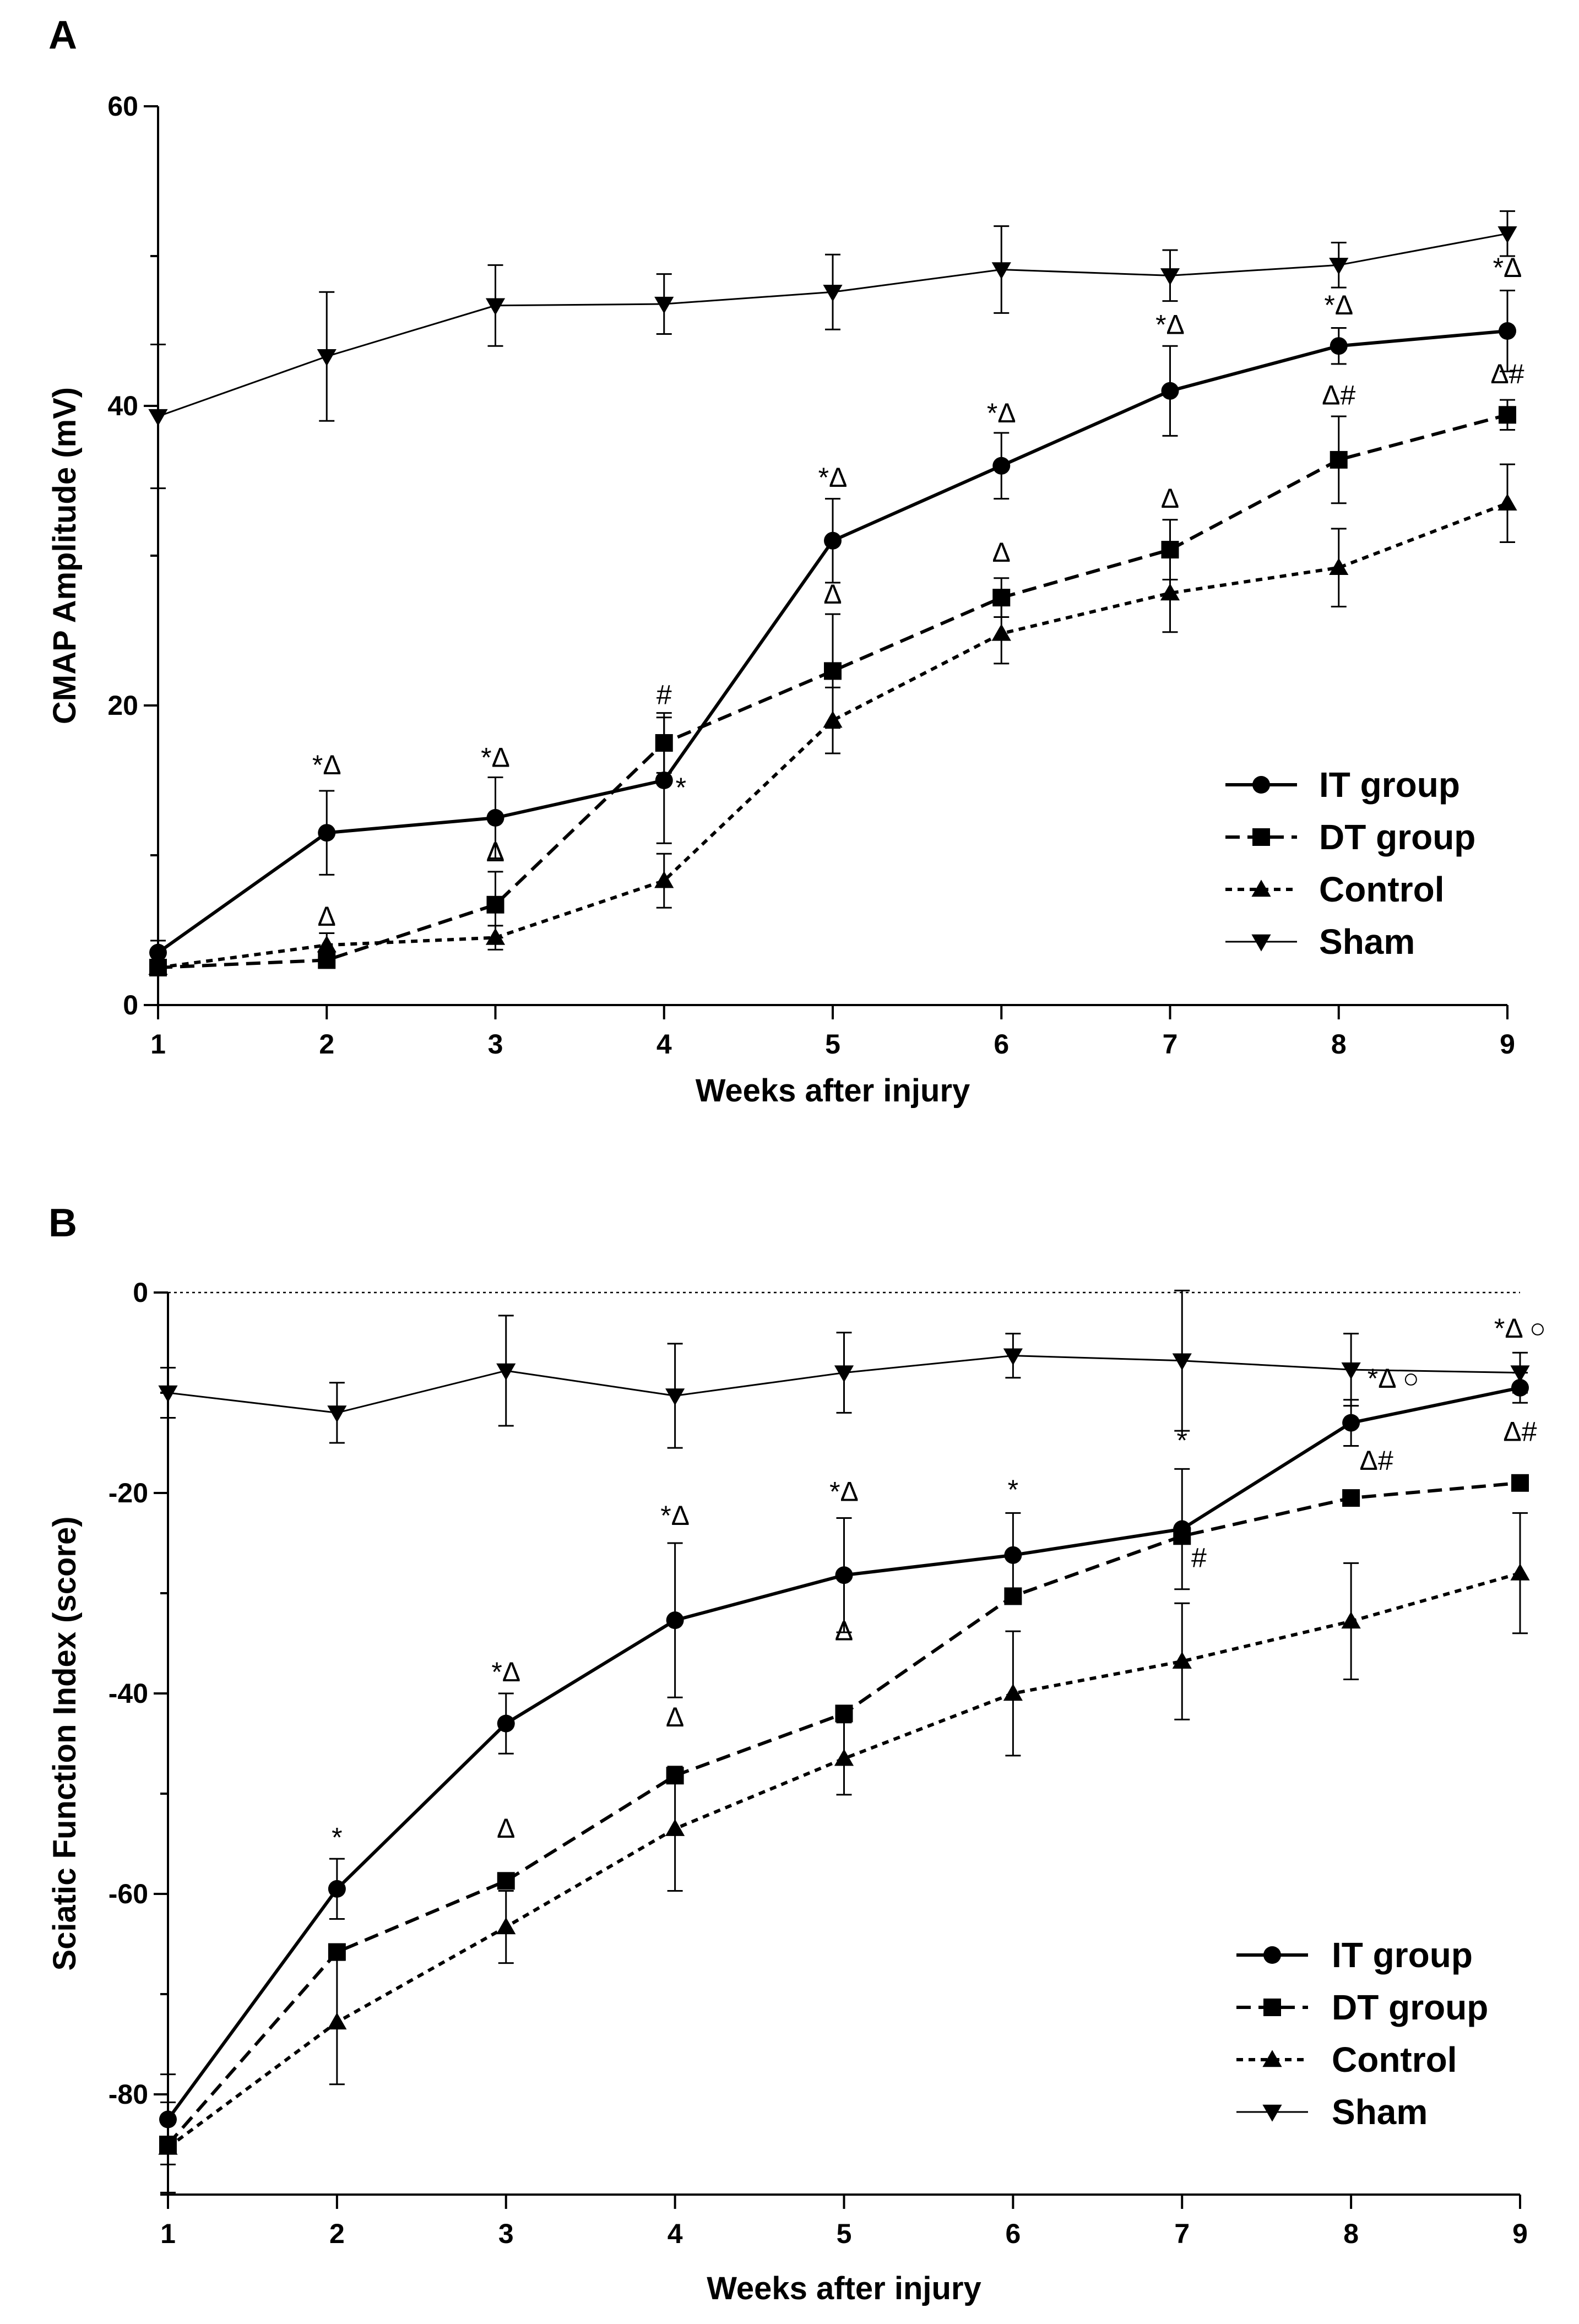 The width and height of the screenshot is (1579, 2324). Describe the element at coordinates (1170, 1044) in the screenshot. I see `x-tick-label: 7` at that location.